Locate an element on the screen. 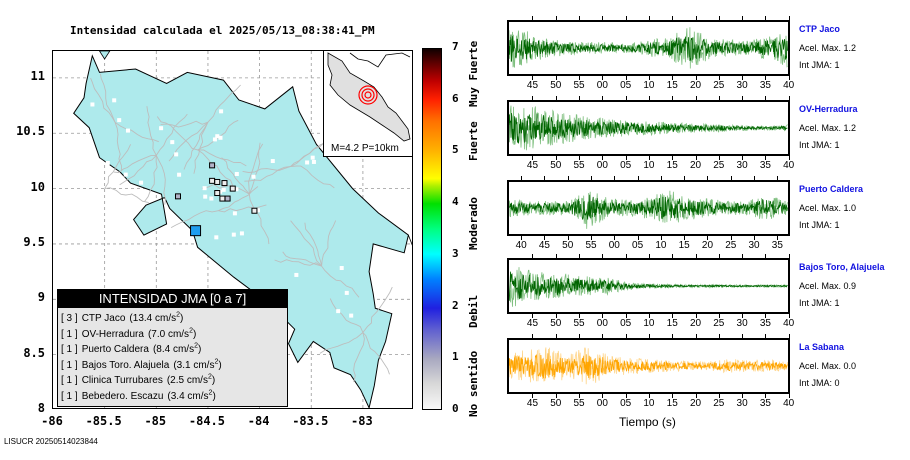 Image resolution: width=910 pixels, height=460 pixels. legend-exponent: 2 is located at coordinates (196, 346).